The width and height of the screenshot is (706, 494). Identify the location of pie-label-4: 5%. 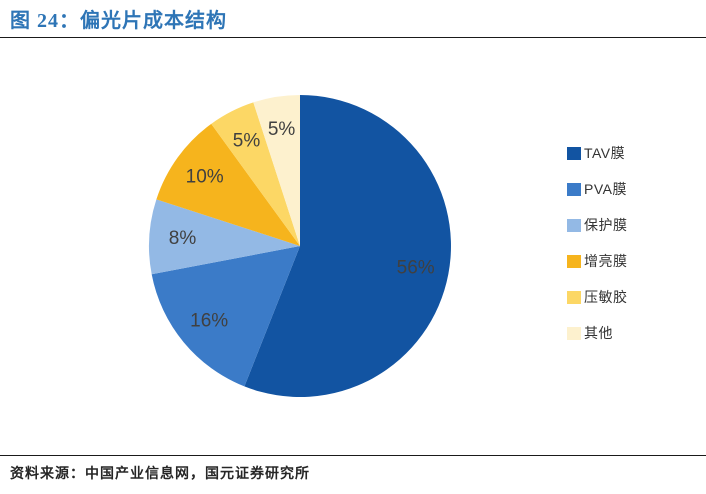
(247, 141).